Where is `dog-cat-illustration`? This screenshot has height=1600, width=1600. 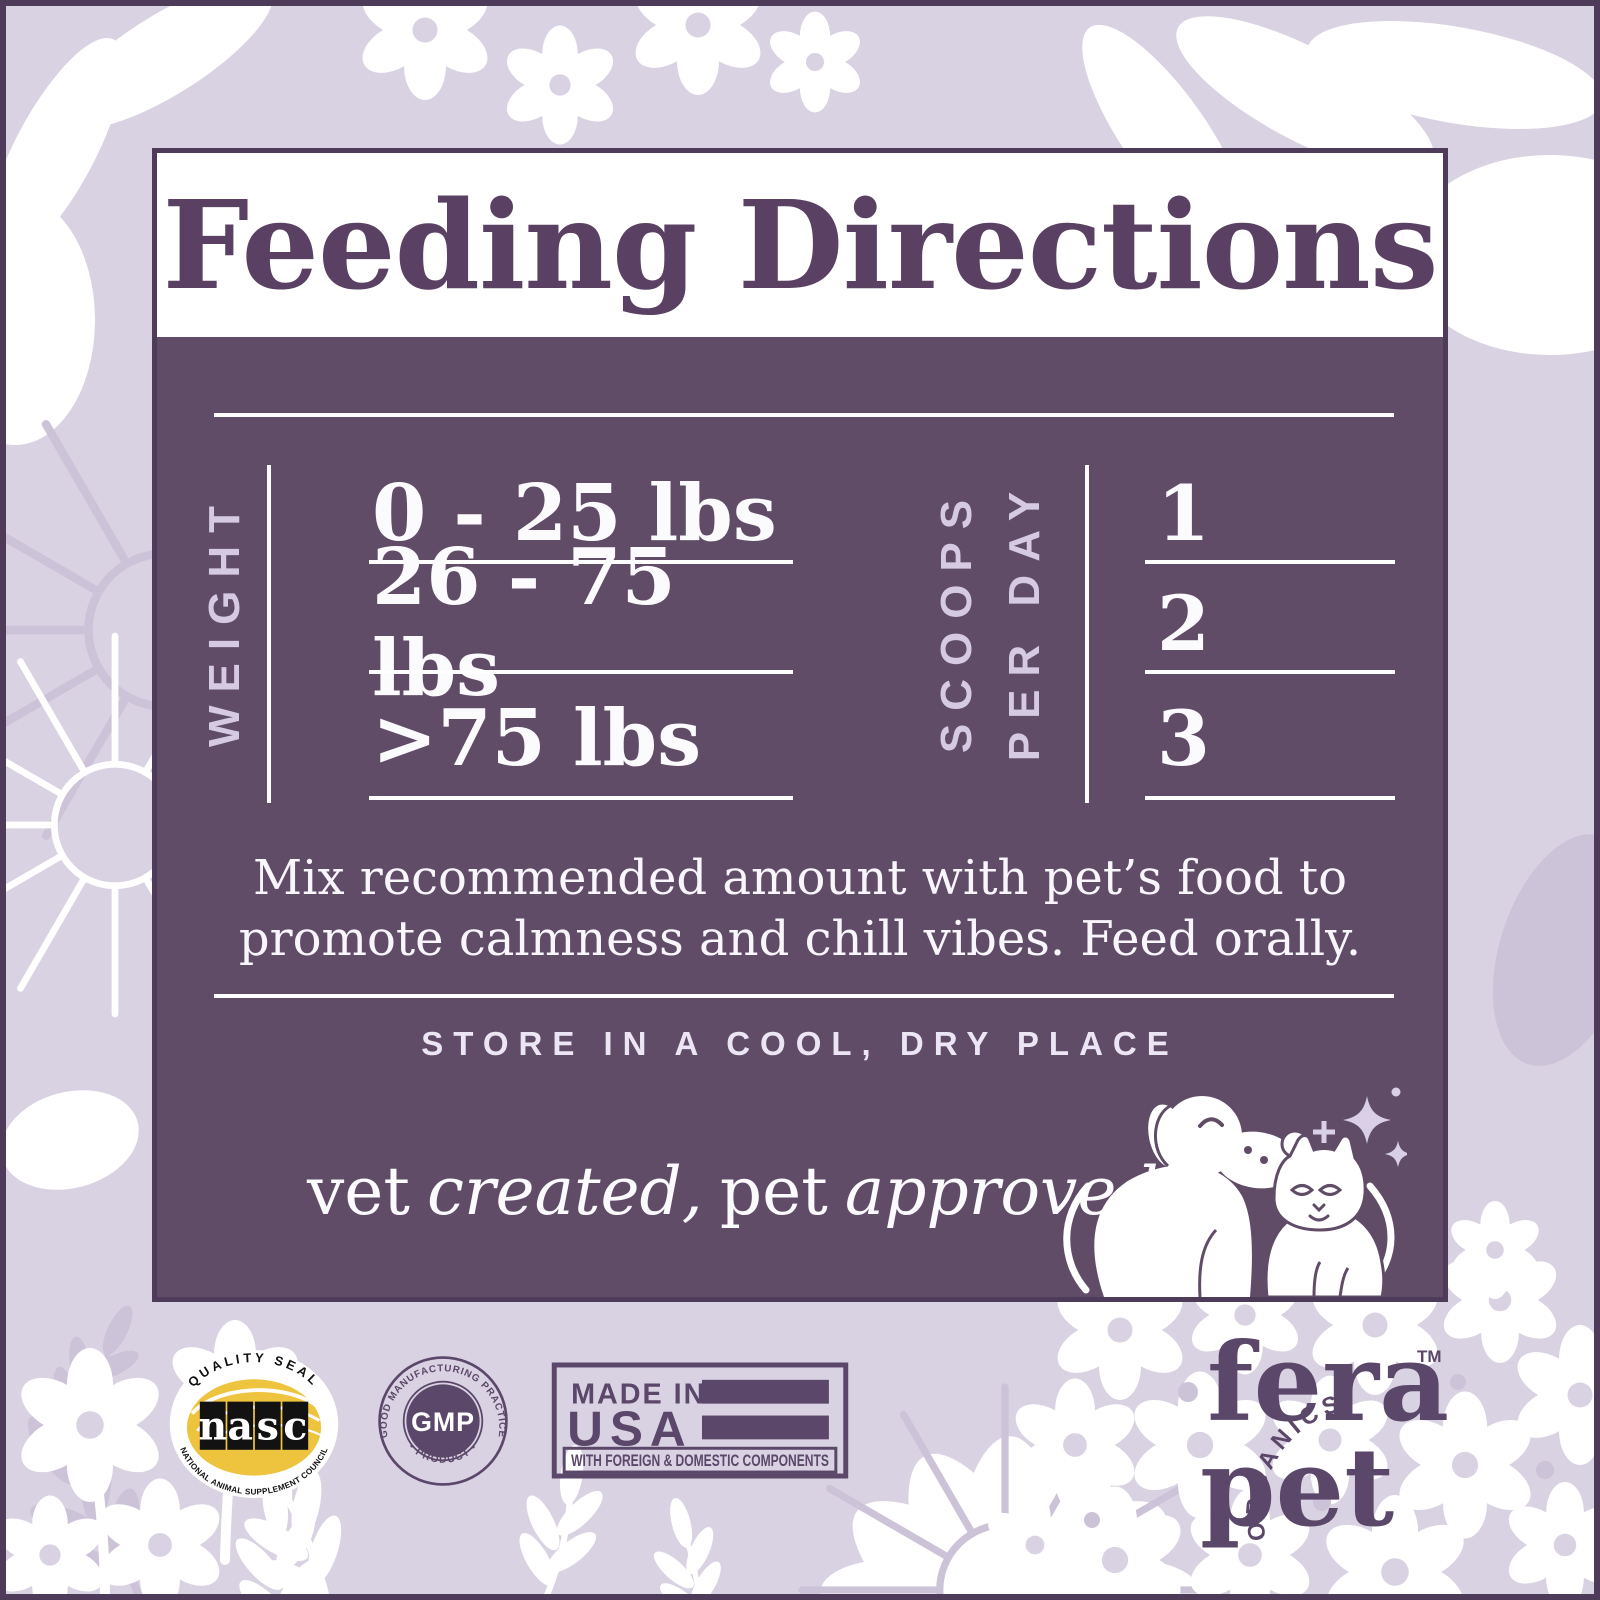
dog-cat-illustration is located at coordinates (1235, 1192).